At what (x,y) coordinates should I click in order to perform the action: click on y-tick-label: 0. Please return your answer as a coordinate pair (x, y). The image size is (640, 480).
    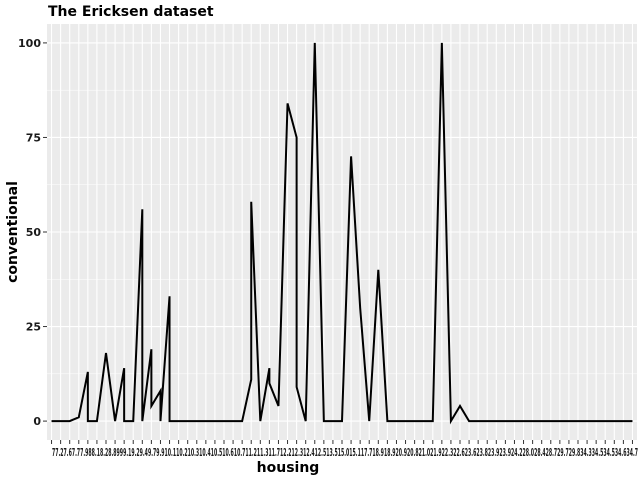
    Looking at the image, I should click on (37, 421).